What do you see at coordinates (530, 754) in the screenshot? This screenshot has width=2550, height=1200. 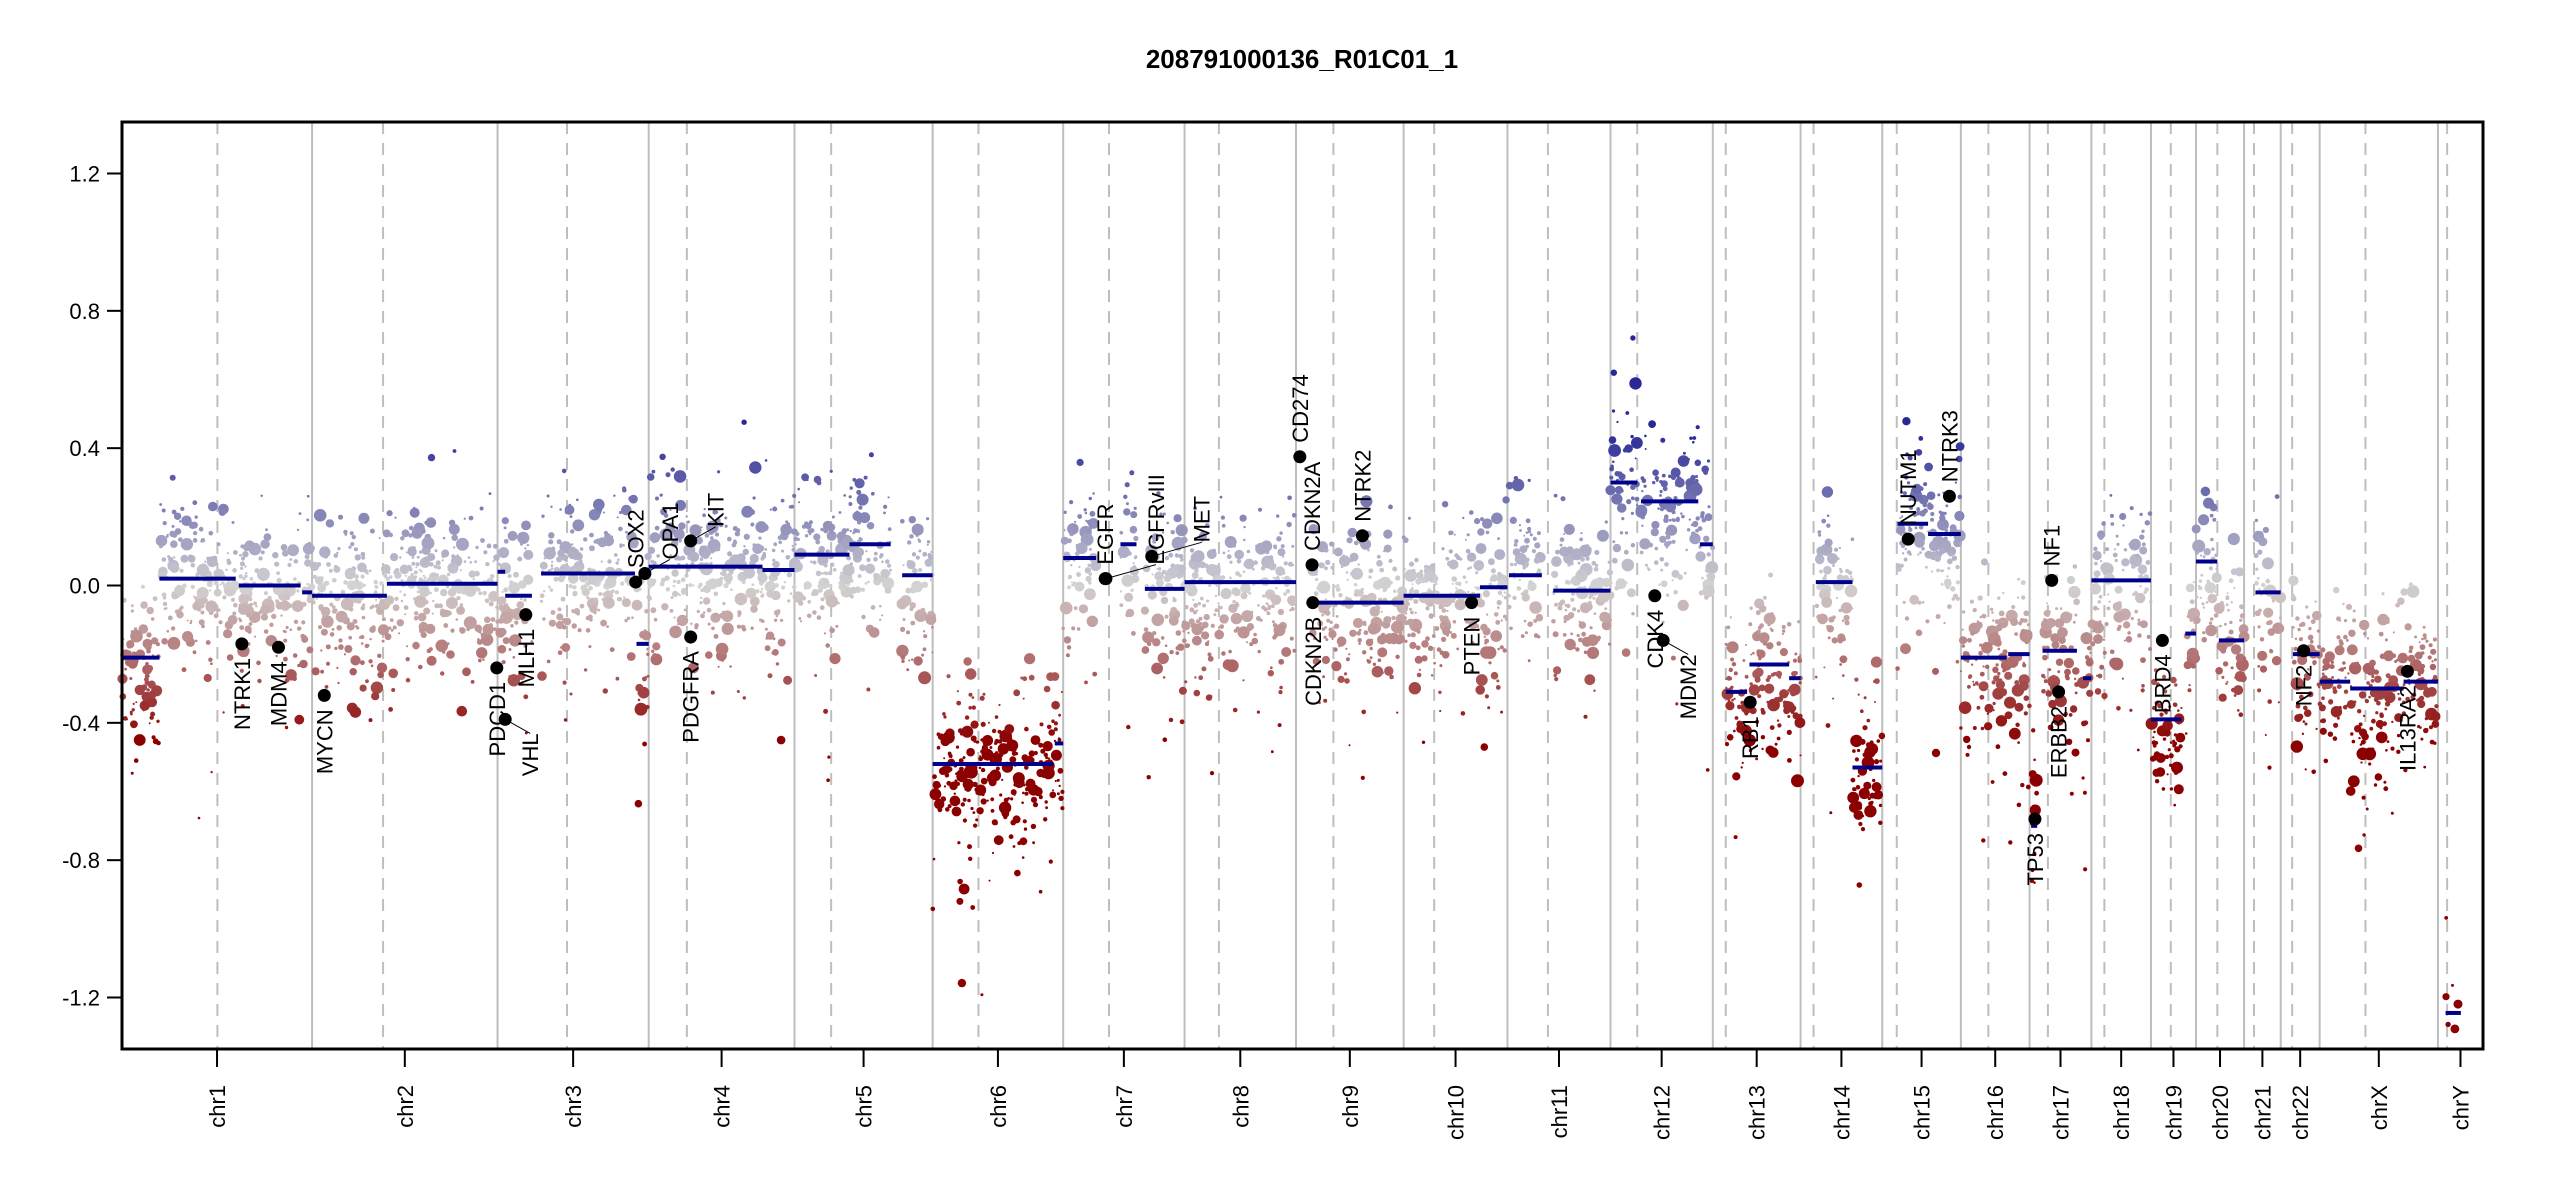 I see `gene-label: VHL` at bounding box center [530, 754].